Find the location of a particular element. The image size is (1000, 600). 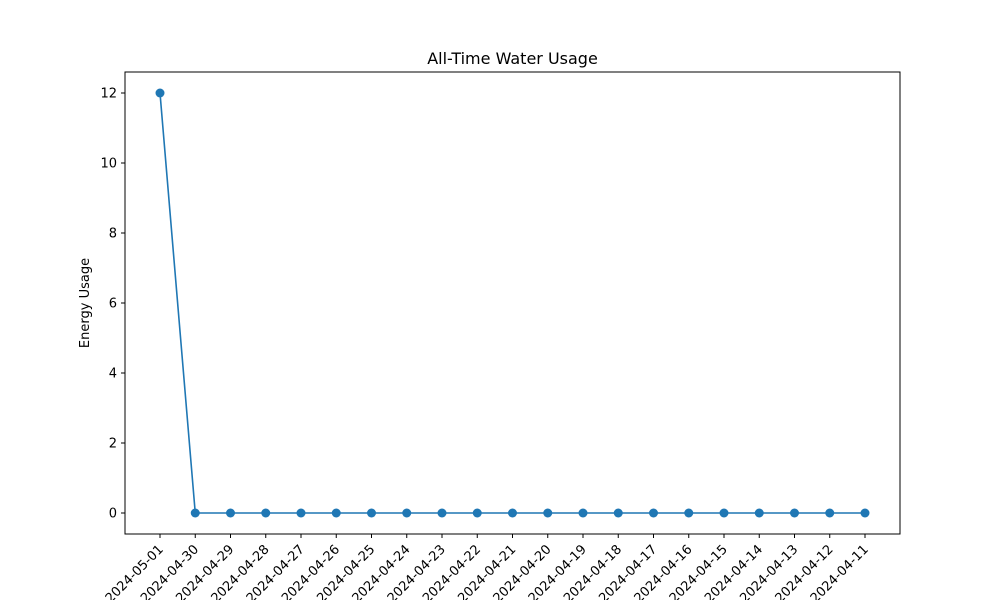

y-tick-label: 2 is located at coordinates (113, 444).